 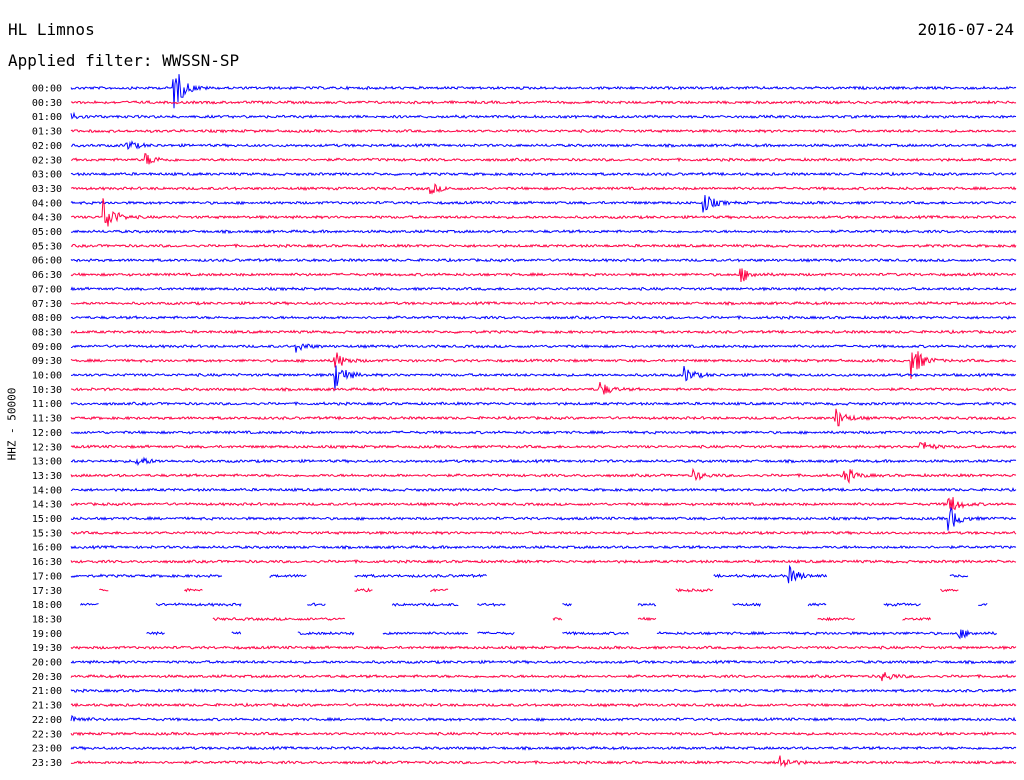 What do you see at coordinates (47, 246) in the screenshot?
I see `row-time-label: 05:30` at bounding box center [47, 246].